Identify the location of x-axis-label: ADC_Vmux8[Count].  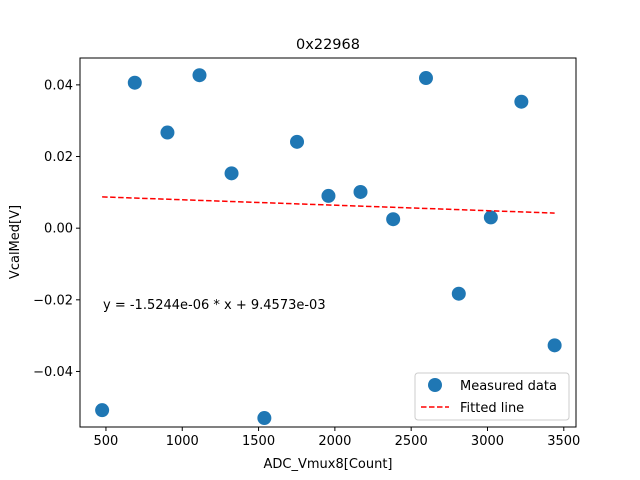
(328, 464).